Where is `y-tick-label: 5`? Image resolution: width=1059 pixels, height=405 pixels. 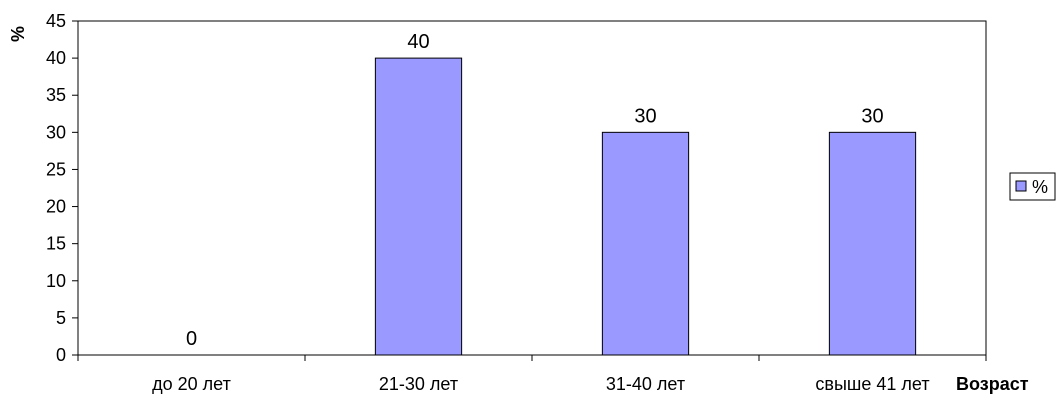 y-tick-label: 5 is located at coordinates (61, 318).